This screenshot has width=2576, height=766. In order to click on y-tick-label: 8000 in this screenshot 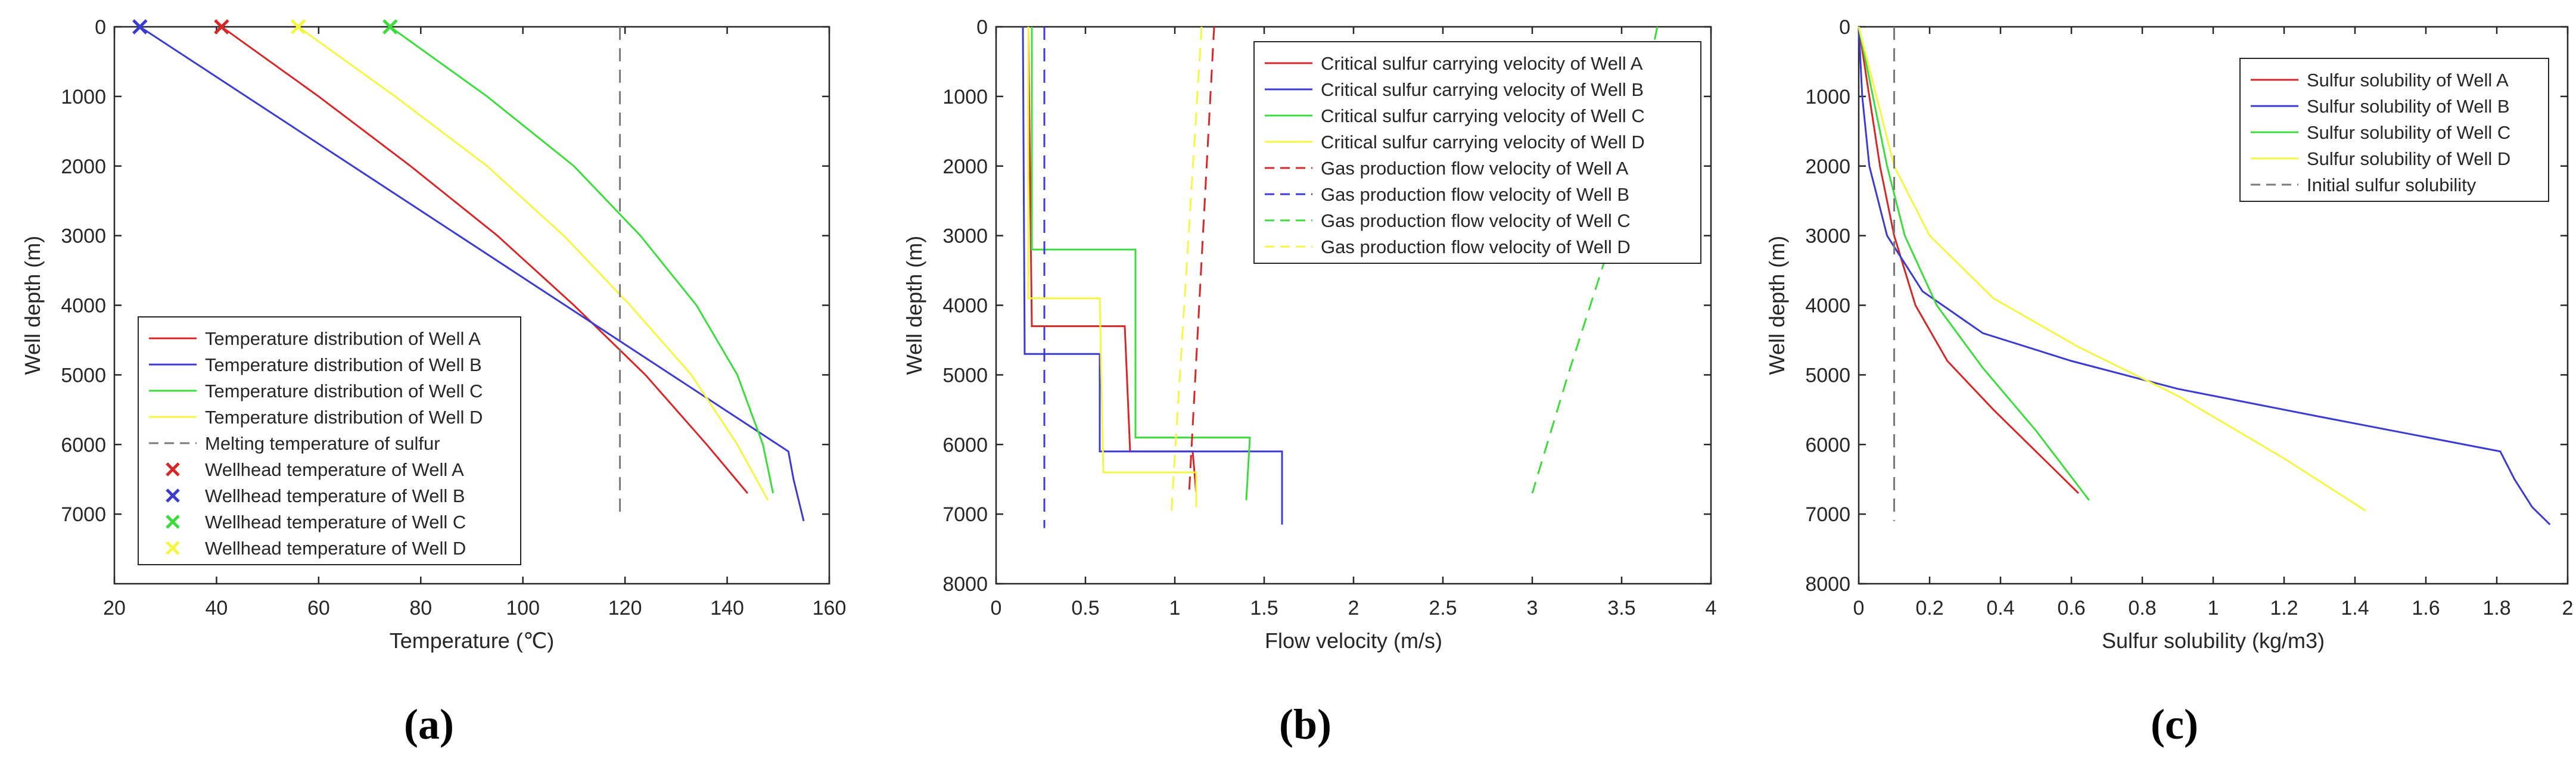, I will do `click(1827, 584)`.